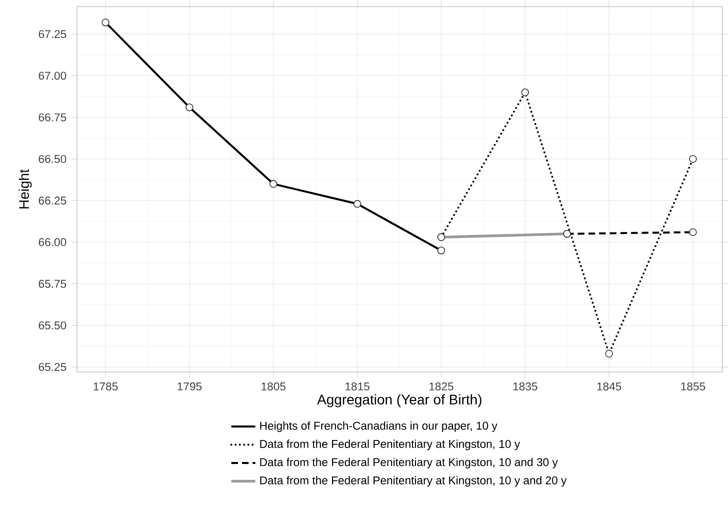 The width and height of the screenshot is (728, 531). What do you see at coordinates (190, 386) in the screenshot?
I see `x-tick-label: 1795` at bounding box center [190, 386].